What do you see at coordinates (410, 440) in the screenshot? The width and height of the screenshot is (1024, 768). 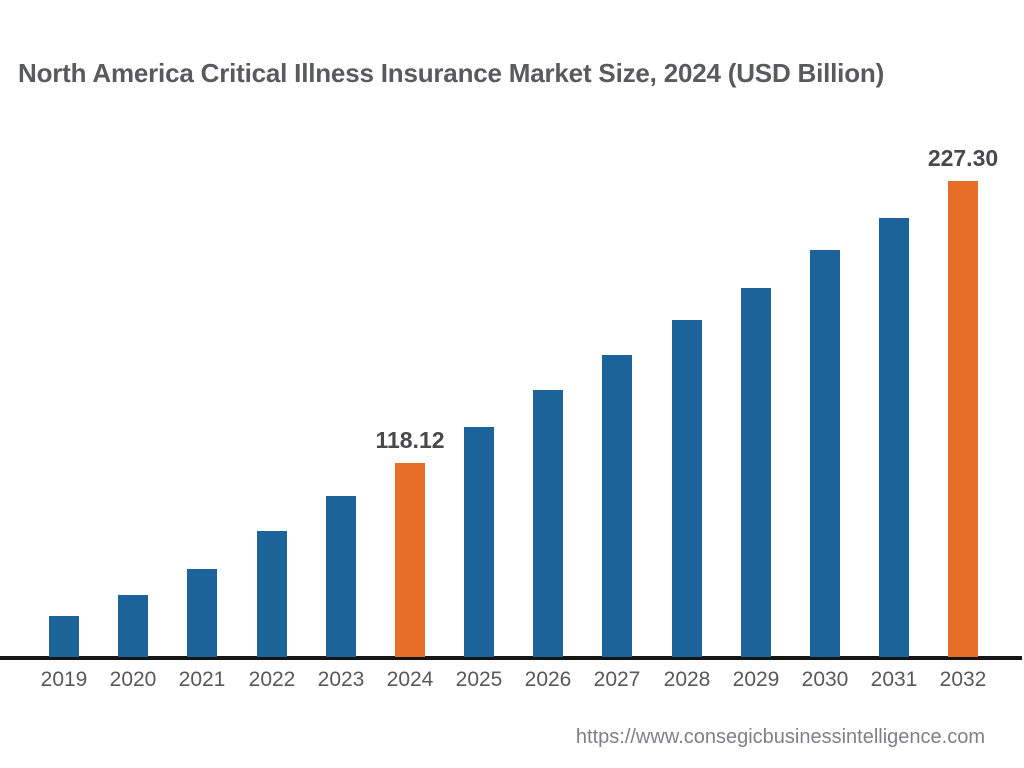 I see `value-label-2024: 118.12` at bounding box center [410, 440].